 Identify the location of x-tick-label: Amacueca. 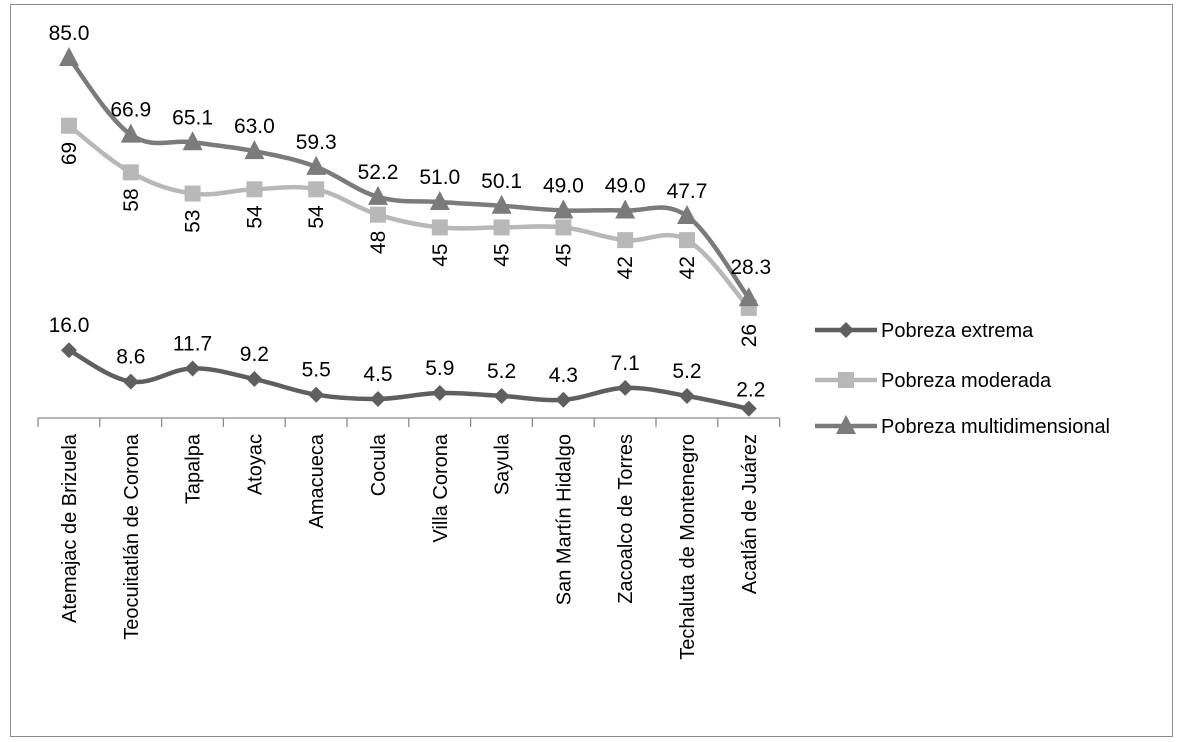
(317, 480).